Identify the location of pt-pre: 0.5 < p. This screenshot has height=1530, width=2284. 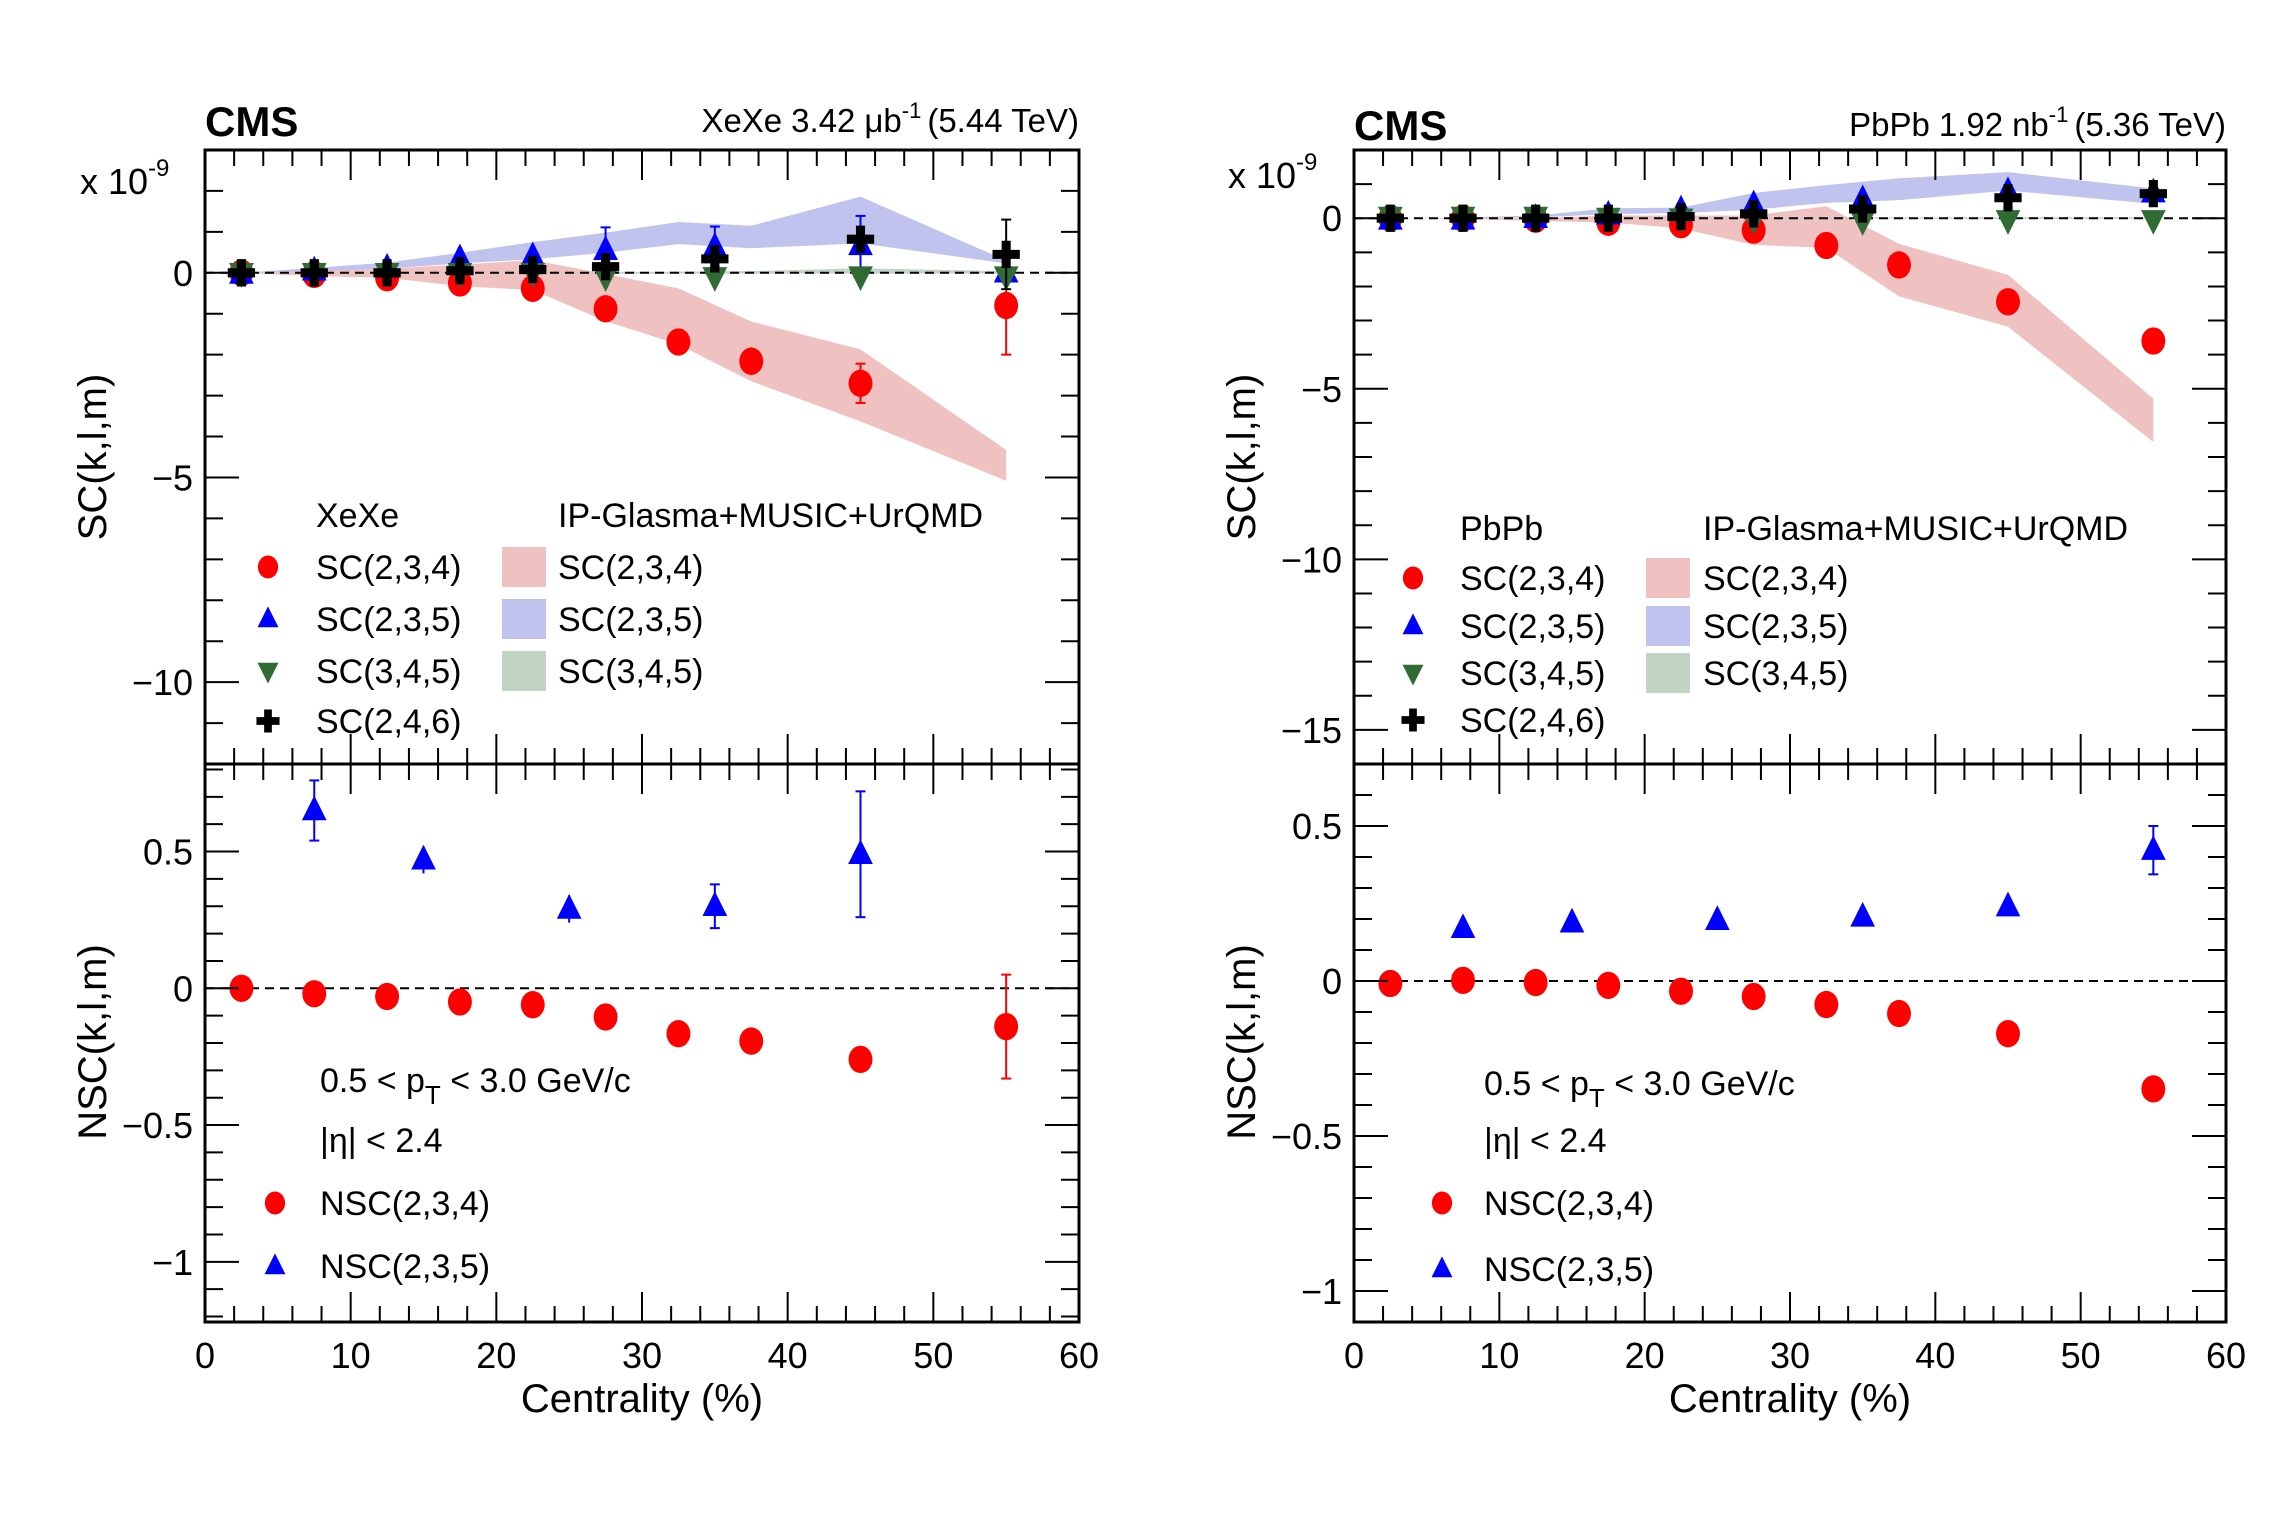
(372, 1081).